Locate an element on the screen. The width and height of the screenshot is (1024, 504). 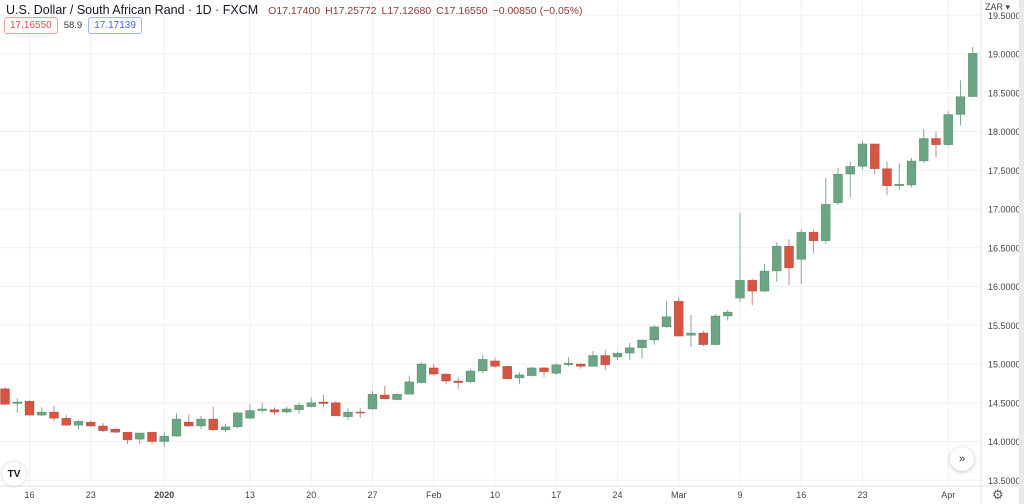
x-tick-label: 24 is located at coordinates (617, 495).